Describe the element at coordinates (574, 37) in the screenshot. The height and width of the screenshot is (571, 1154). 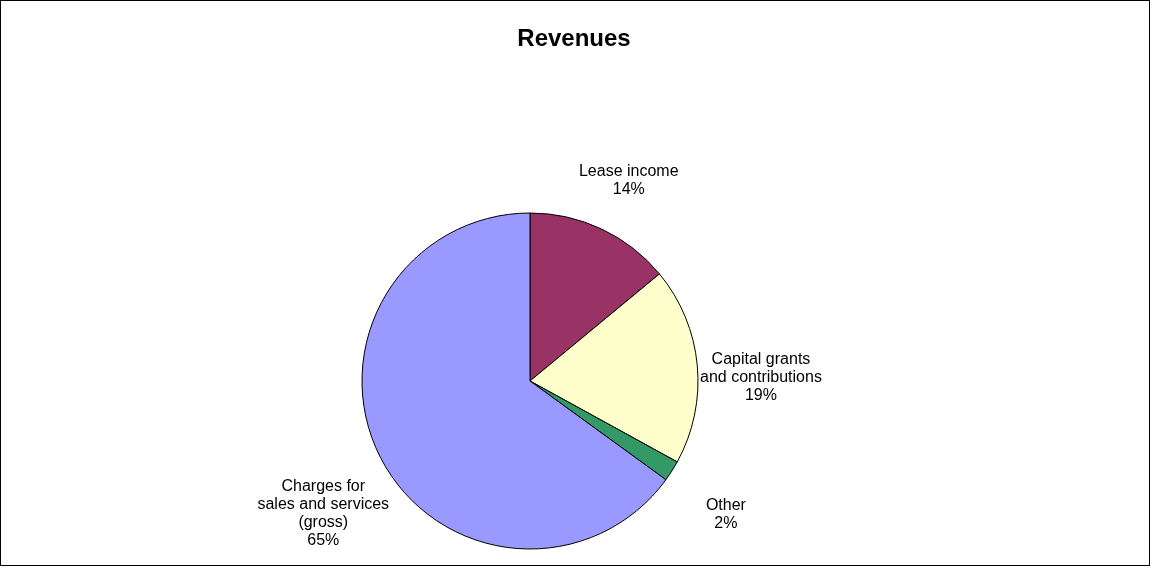
I see `chart-title: Revenues` at that location.